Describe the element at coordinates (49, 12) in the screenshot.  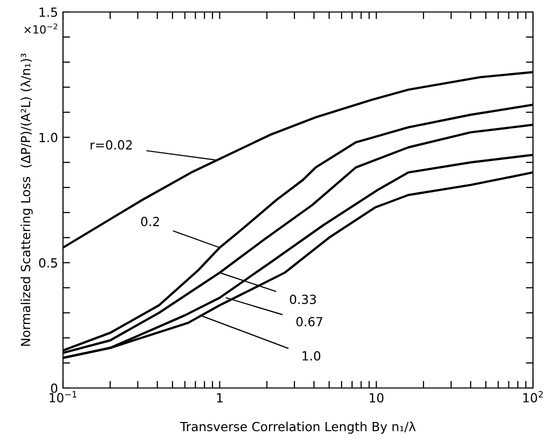
I see `y-tick-label: 1.5` at that location.